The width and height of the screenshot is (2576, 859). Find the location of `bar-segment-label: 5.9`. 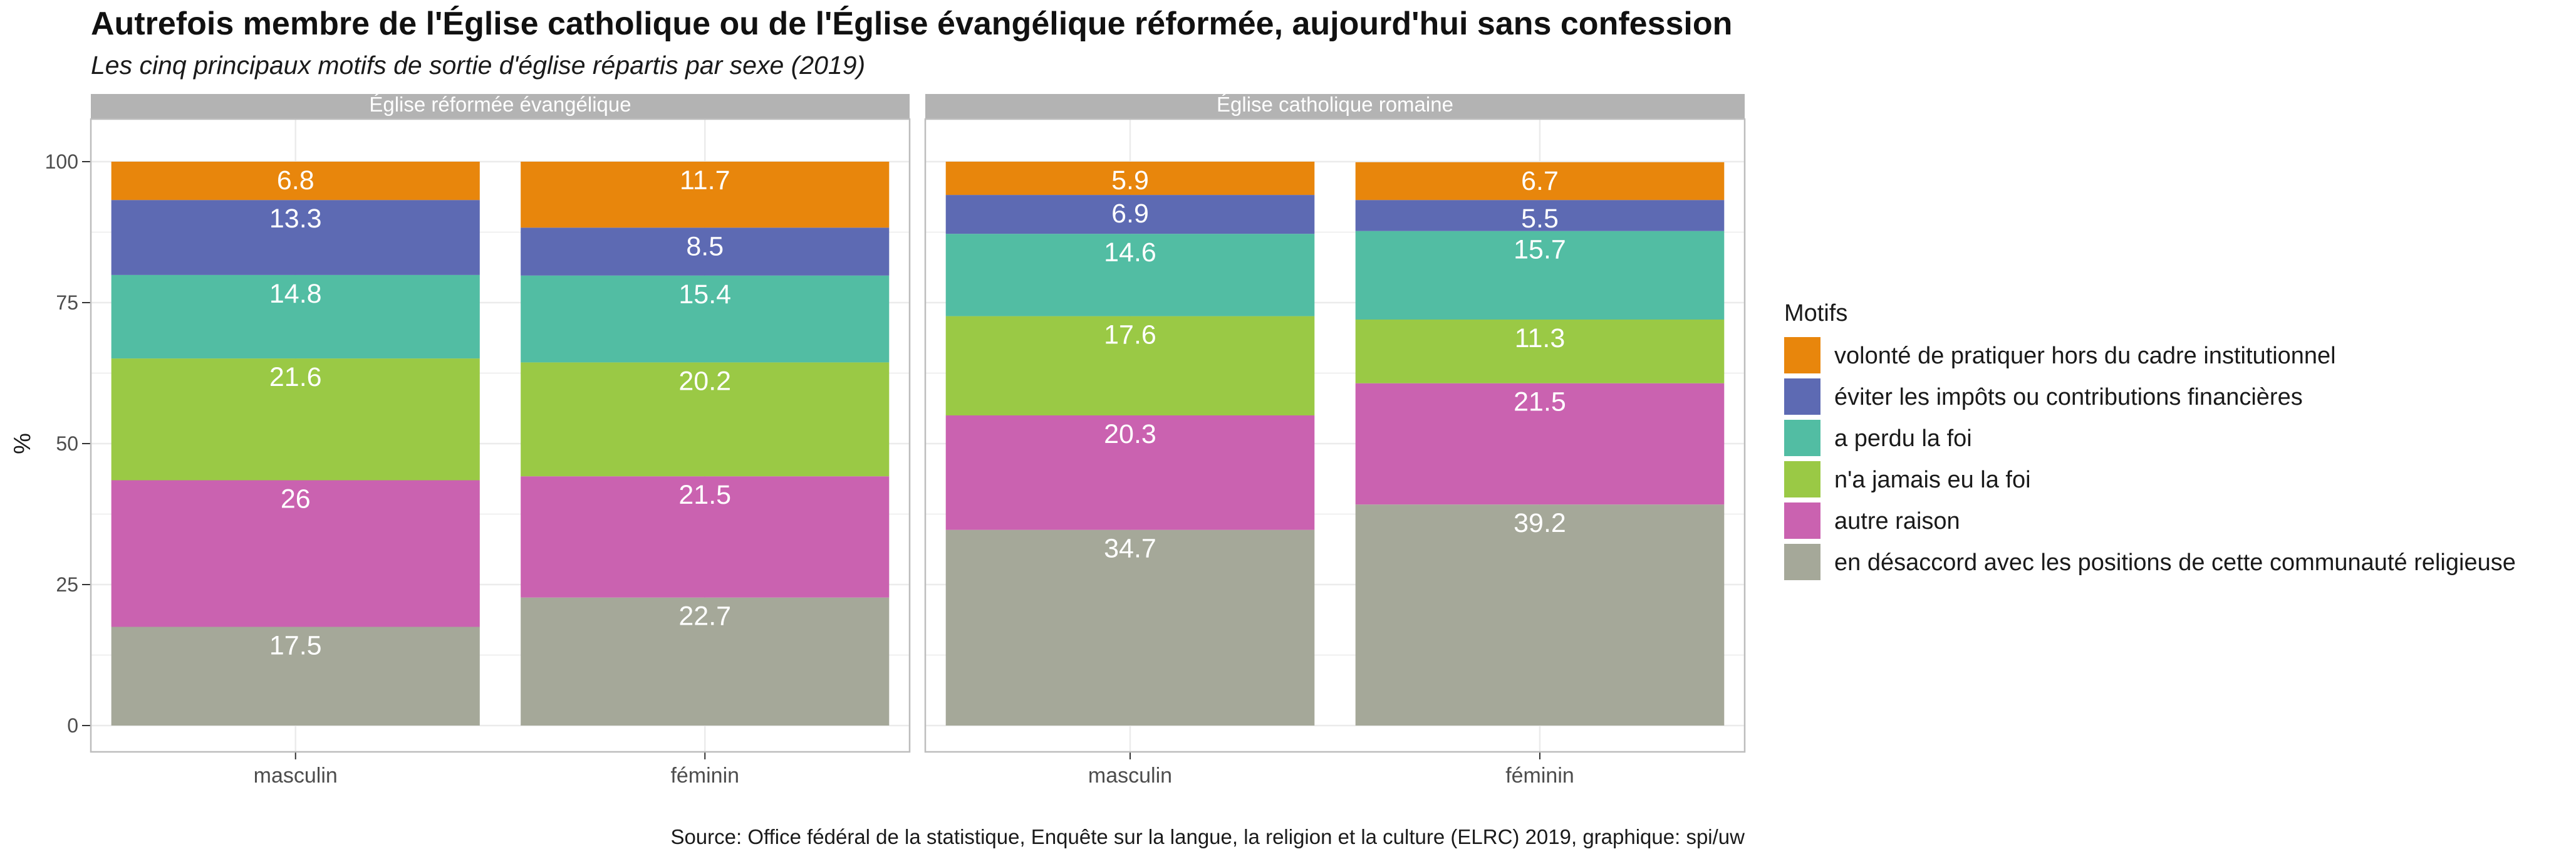

bar-segment-label: 5.9 is located at coordinates (1130, 180).